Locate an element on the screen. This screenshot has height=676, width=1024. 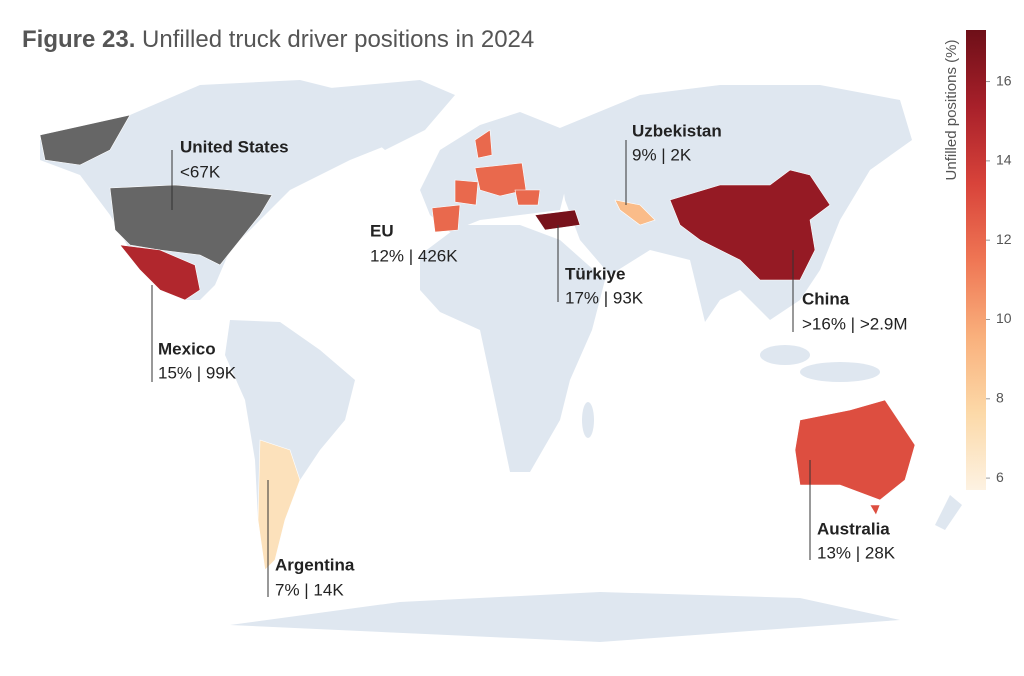
greenland is located at coordinates (392, 115).